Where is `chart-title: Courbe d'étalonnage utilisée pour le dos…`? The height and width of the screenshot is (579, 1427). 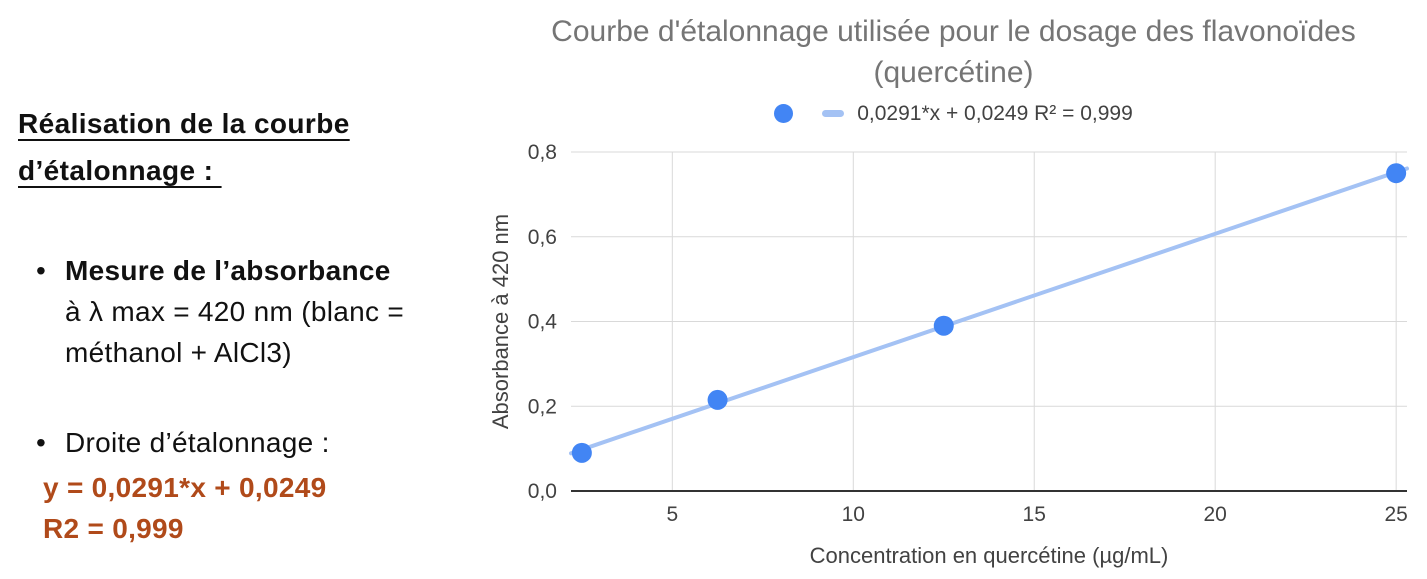 chart-title: Courbe d'étalonnage utilisée pour le dos… is located at coordinates (953, 52).